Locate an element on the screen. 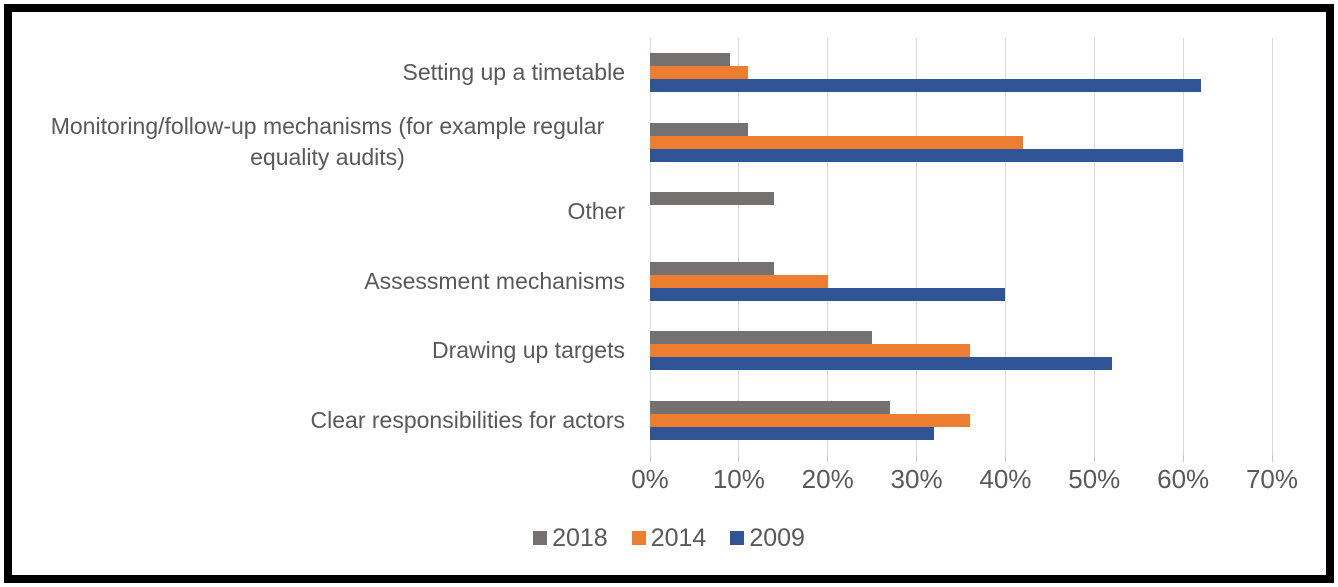  legend-label: 2014 is located at coordinates (678, 537).